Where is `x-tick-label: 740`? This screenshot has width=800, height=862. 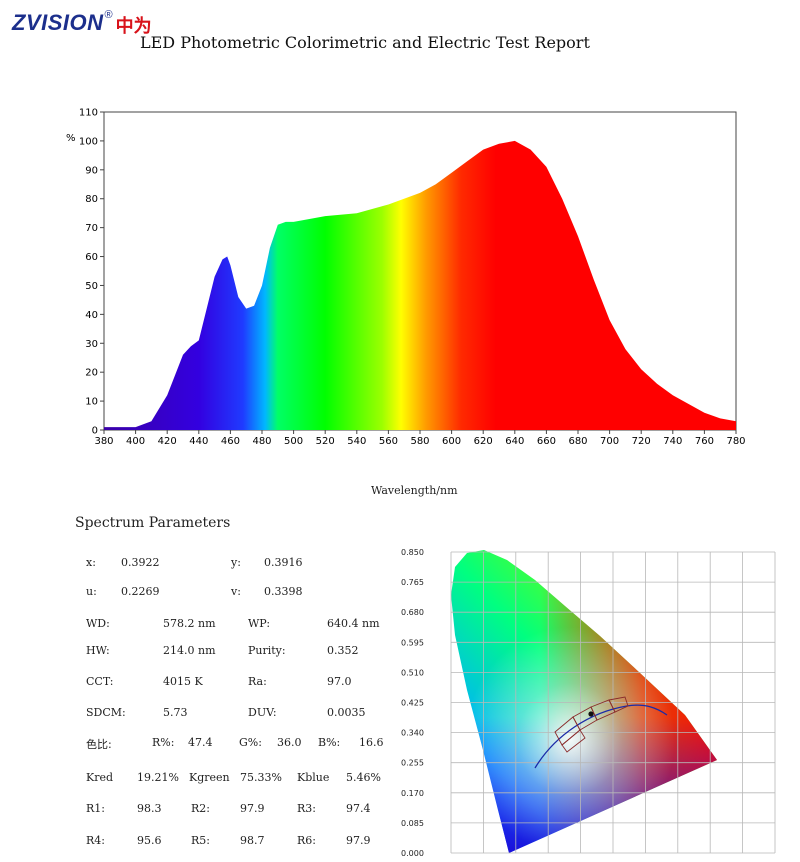 x-tick-label: 740 is located at coordinates (672, 441).